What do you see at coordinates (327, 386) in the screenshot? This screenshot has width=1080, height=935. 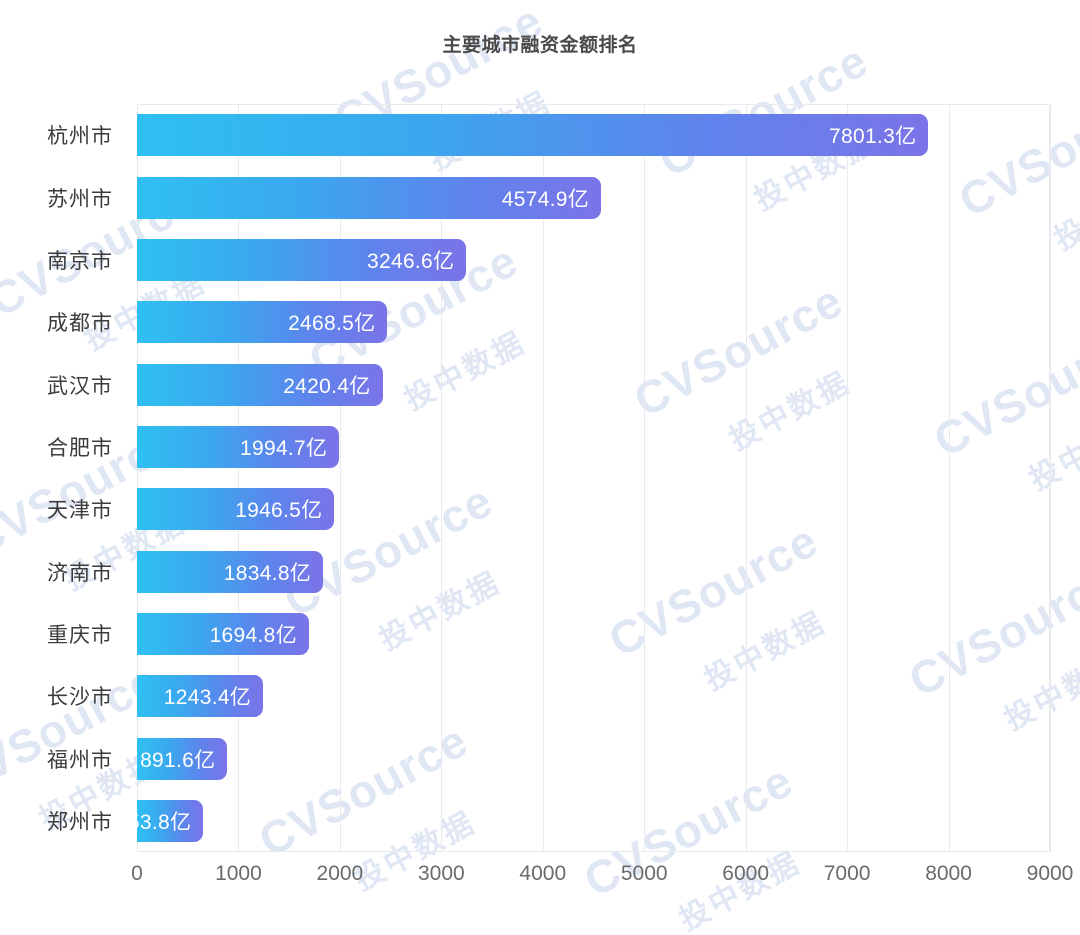 I see `bar-value-label: 2420.4亿` at bounding box center [327, 386].